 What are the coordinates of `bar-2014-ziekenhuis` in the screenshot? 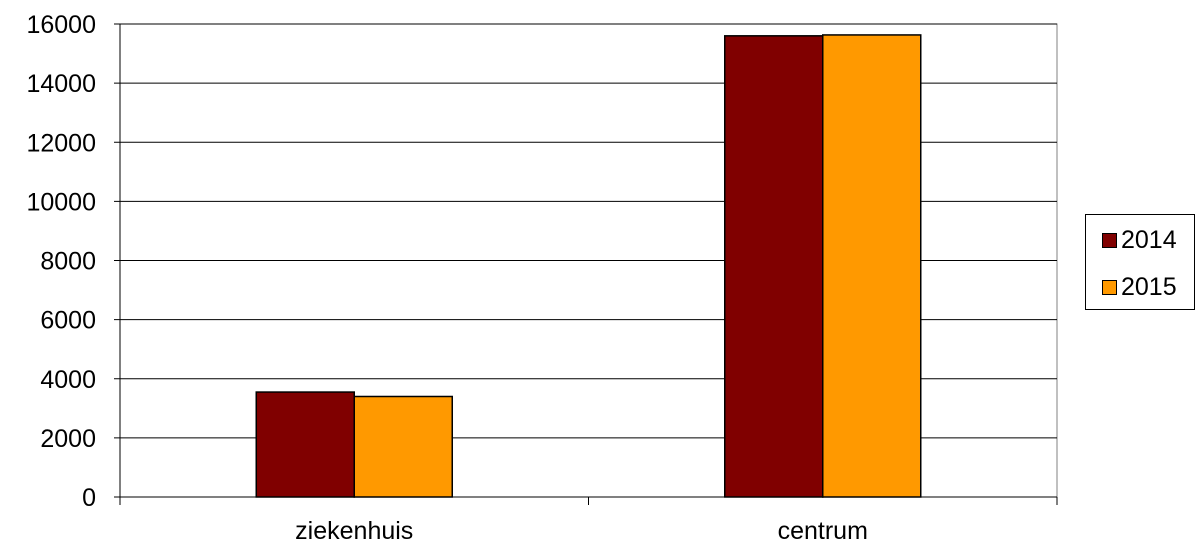 It's located at (305, 444).